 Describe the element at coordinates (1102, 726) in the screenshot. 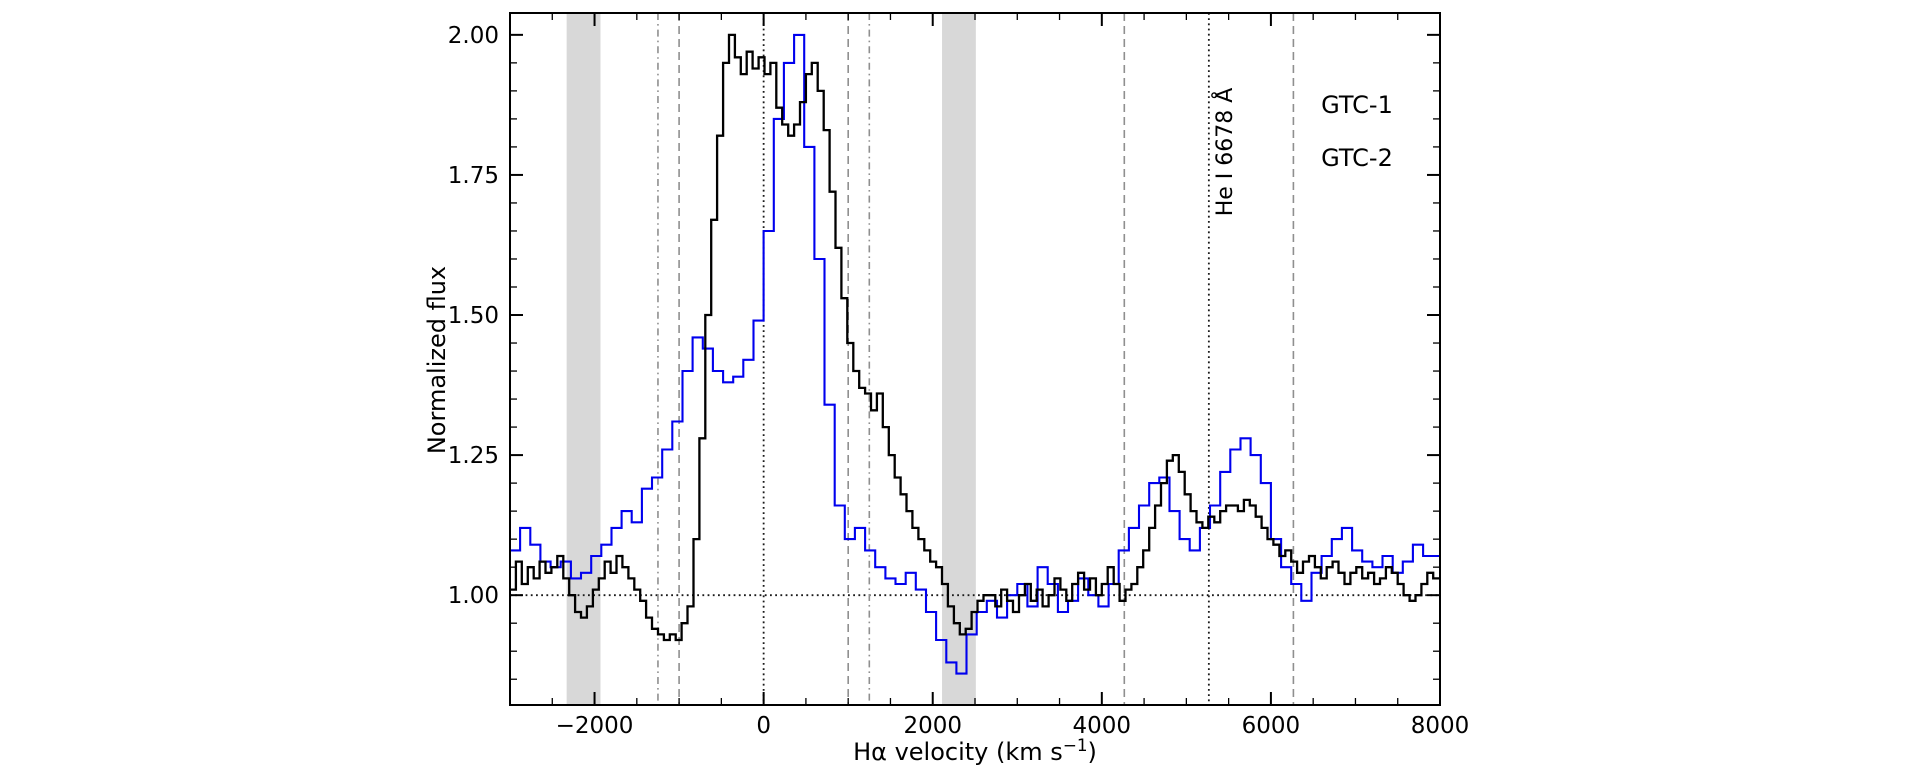

I see `x-tick-label: 4000` at that location.